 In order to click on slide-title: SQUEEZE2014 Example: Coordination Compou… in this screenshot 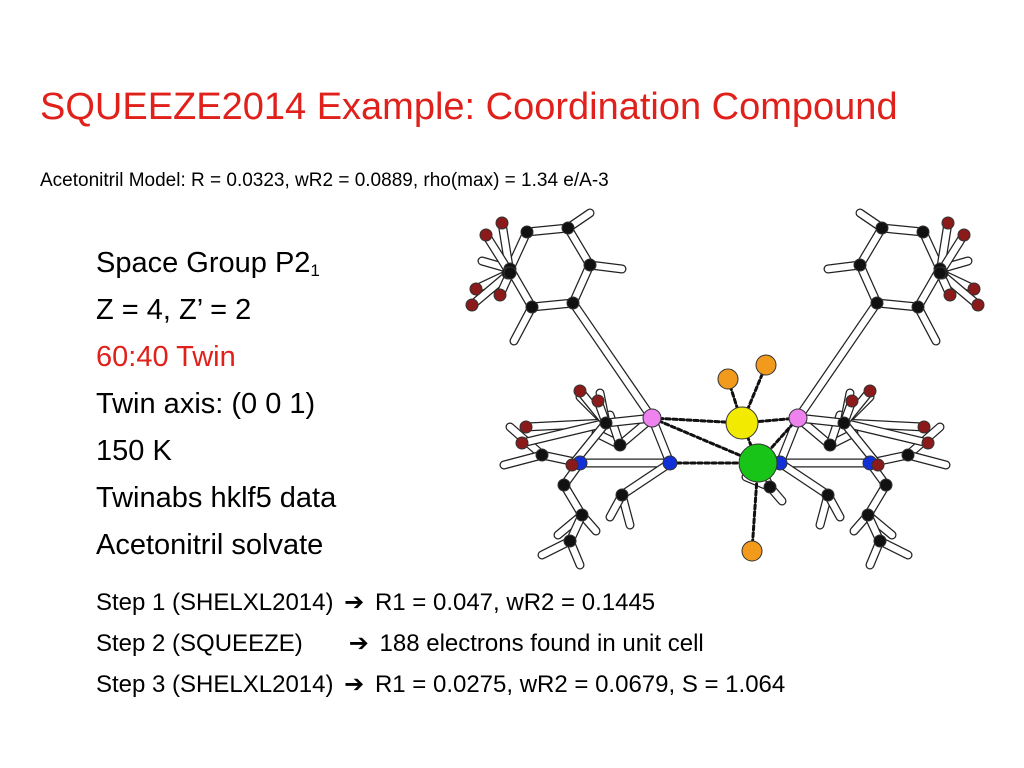, I will do `click(469, 107)`.